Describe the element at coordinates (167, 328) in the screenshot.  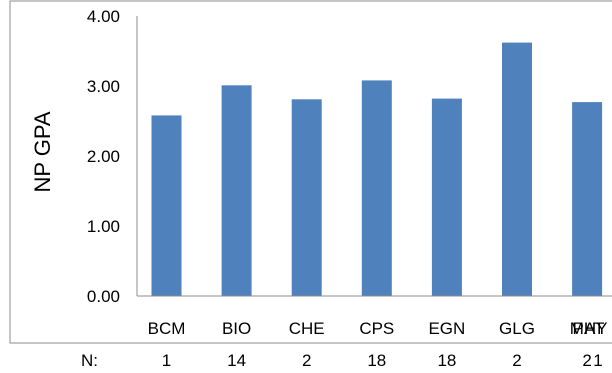
I see `x-category-label: BCM` at that location.